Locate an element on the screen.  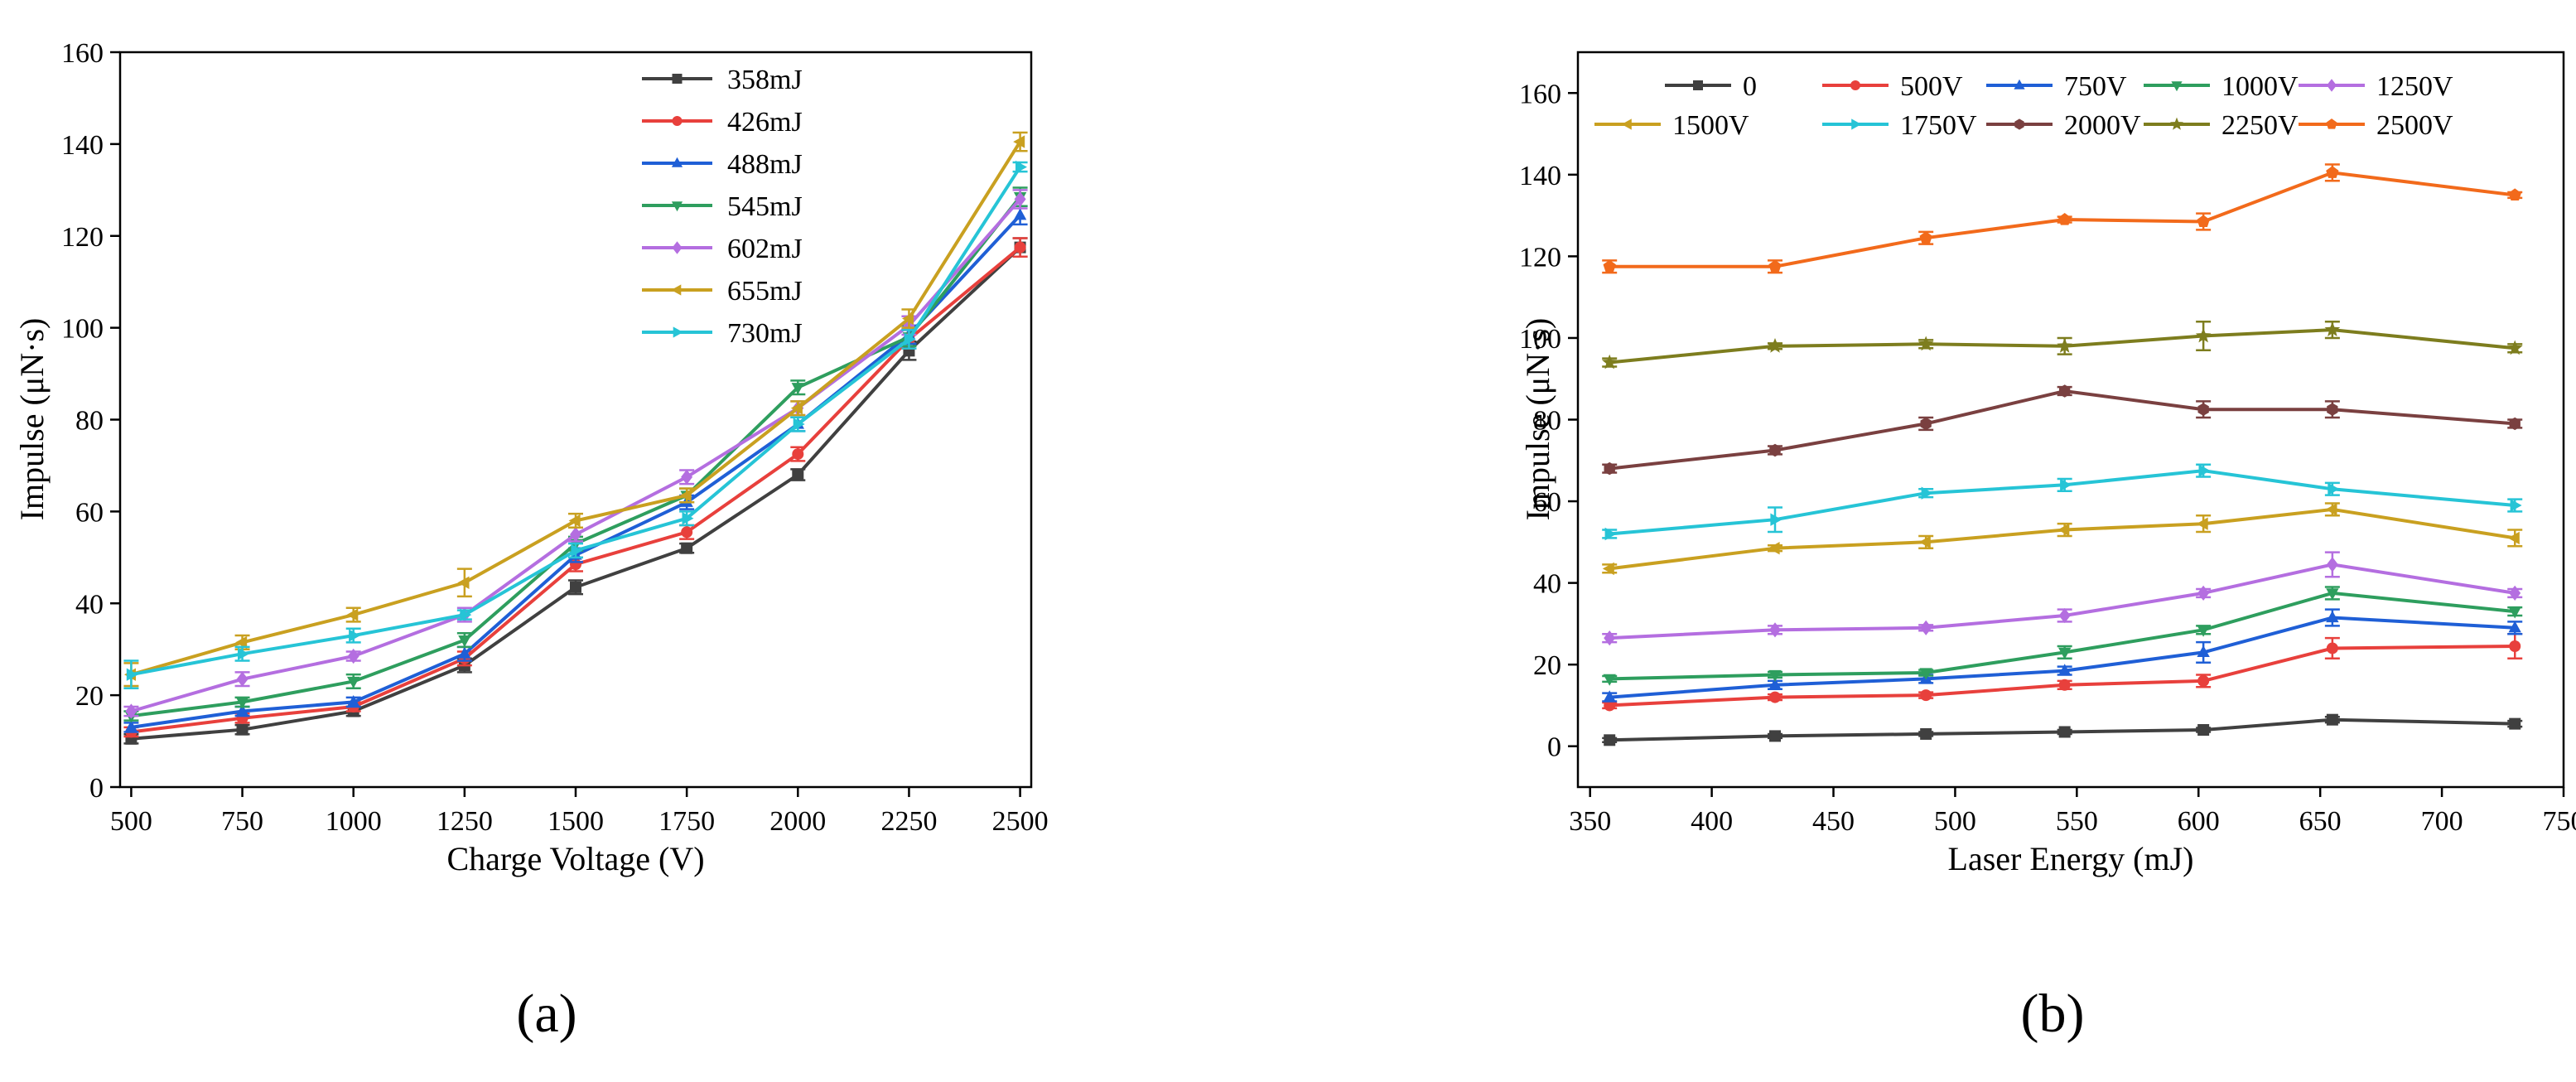
x-tick-label: 1250 is located at coordinates (465, 821).